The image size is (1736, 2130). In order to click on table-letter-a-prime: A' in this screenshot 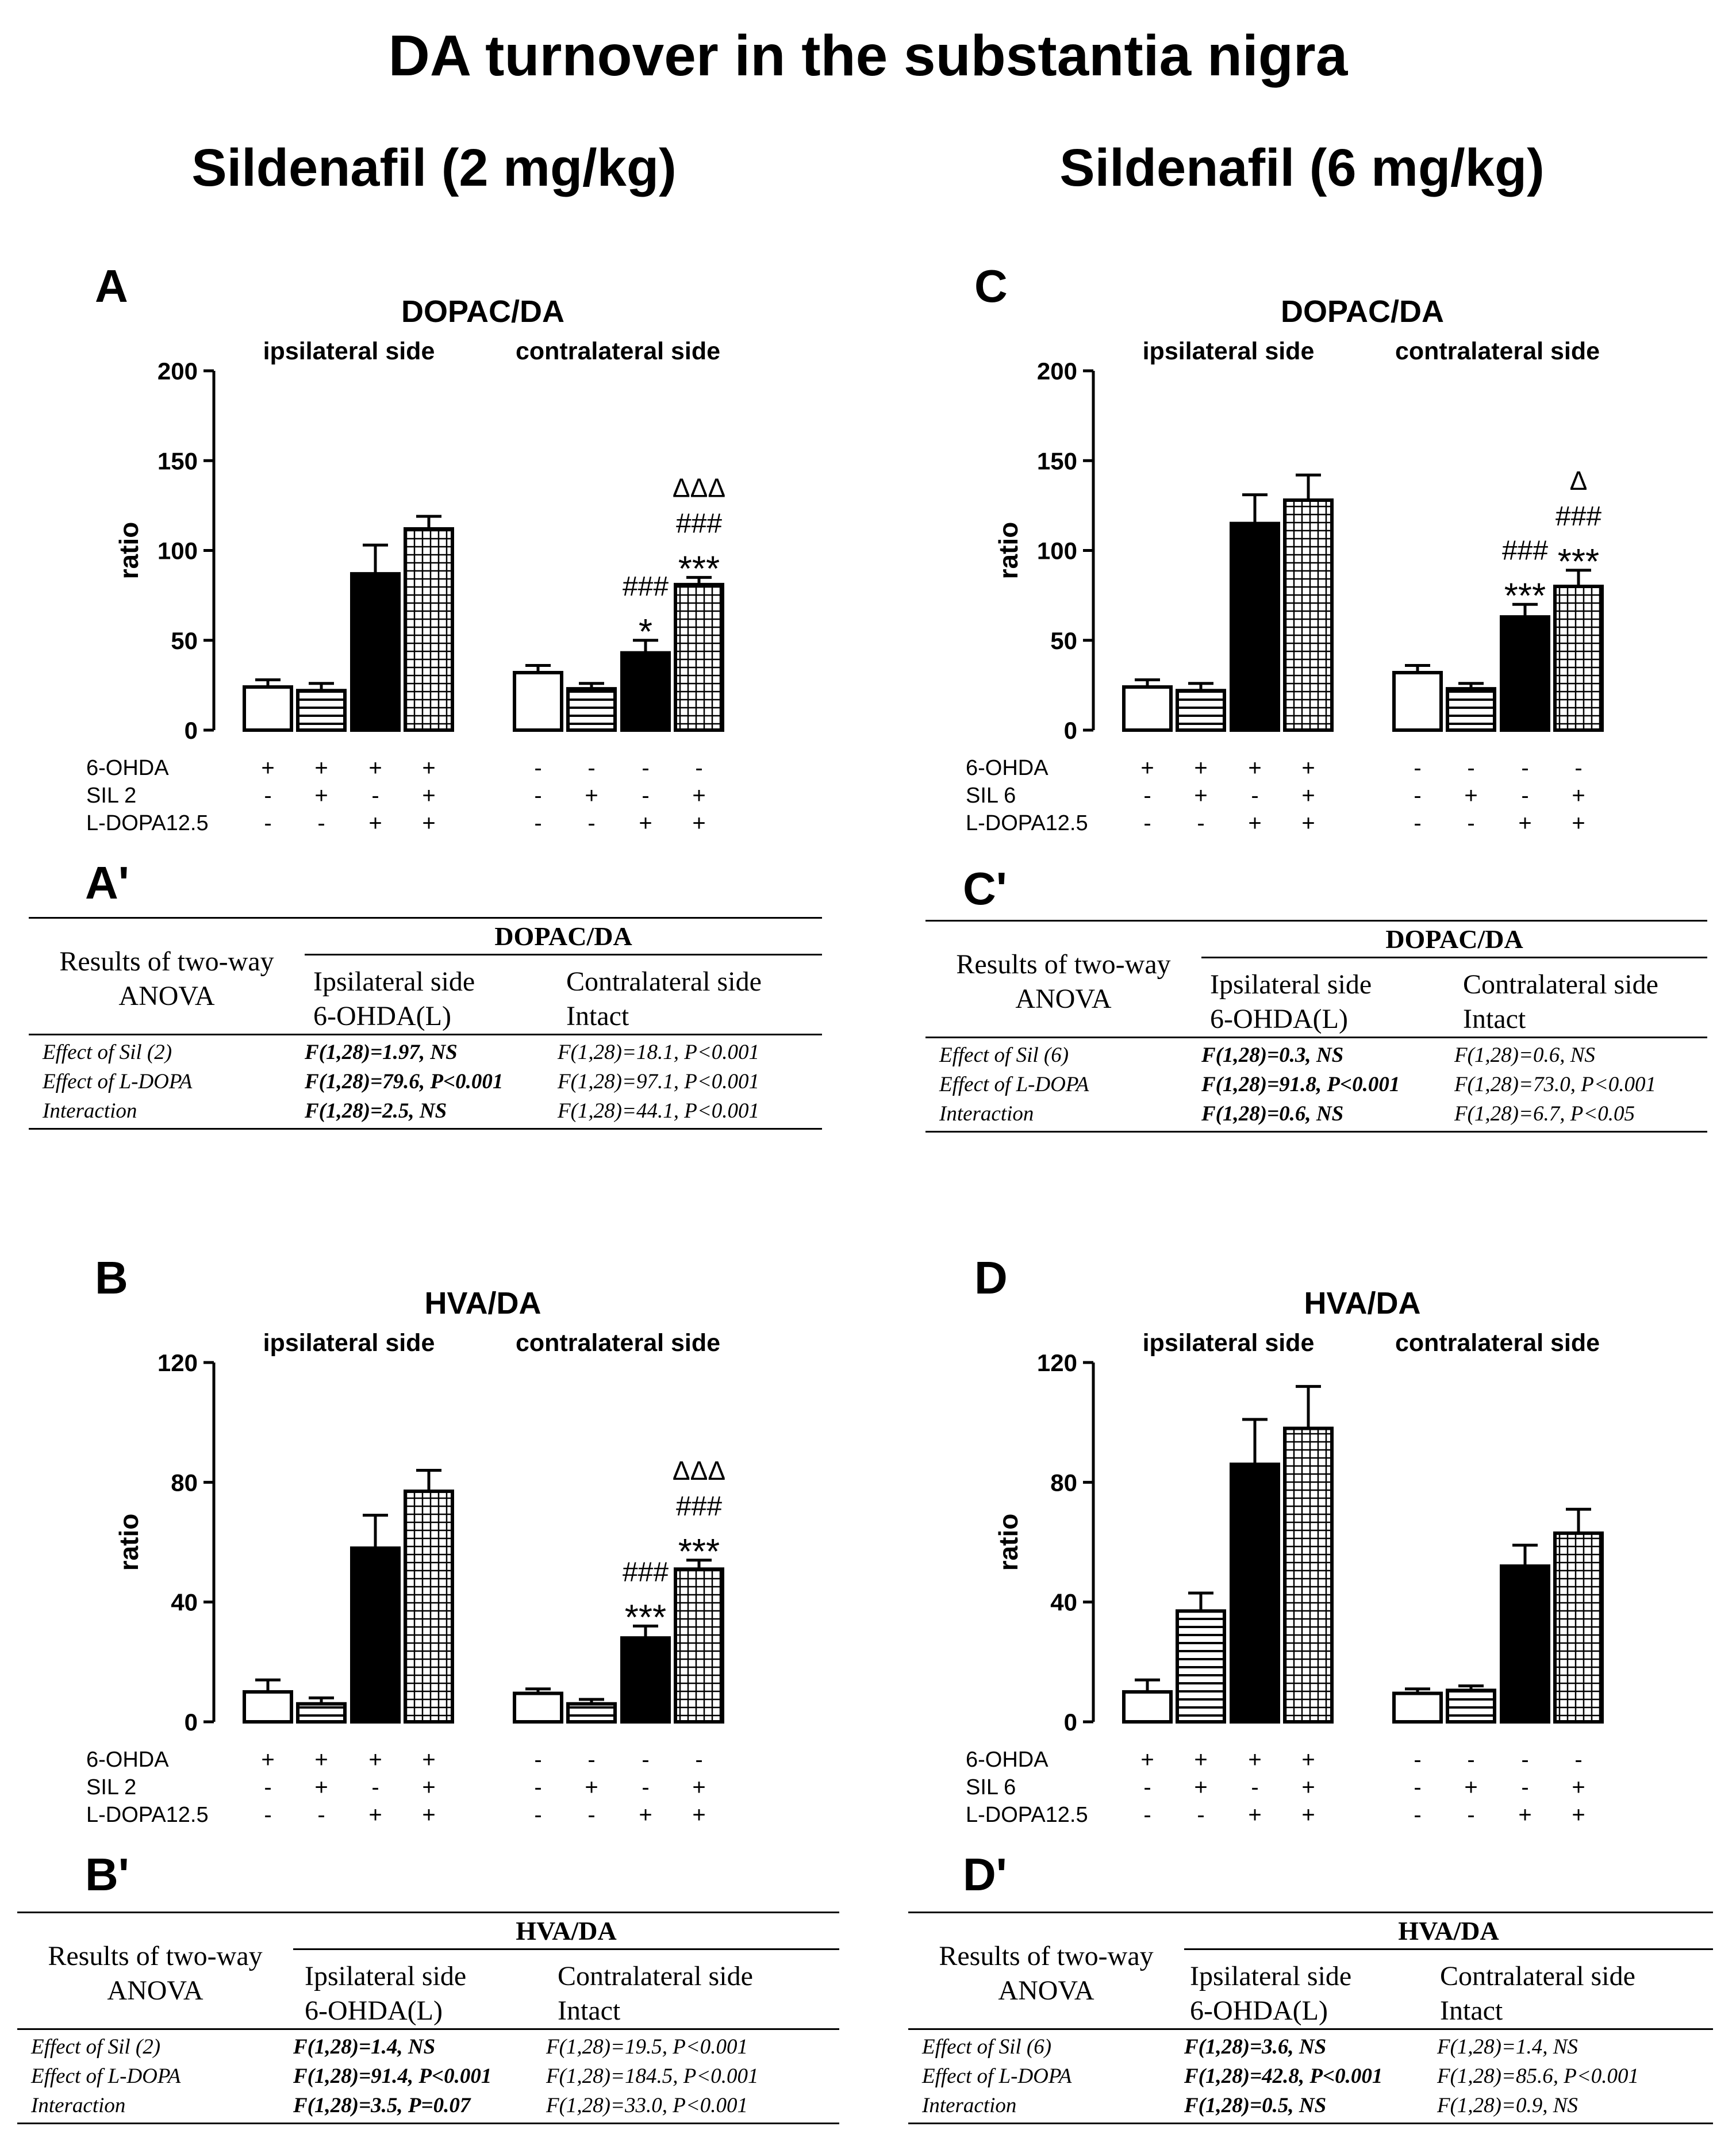, I will do `click(107, 882)`.